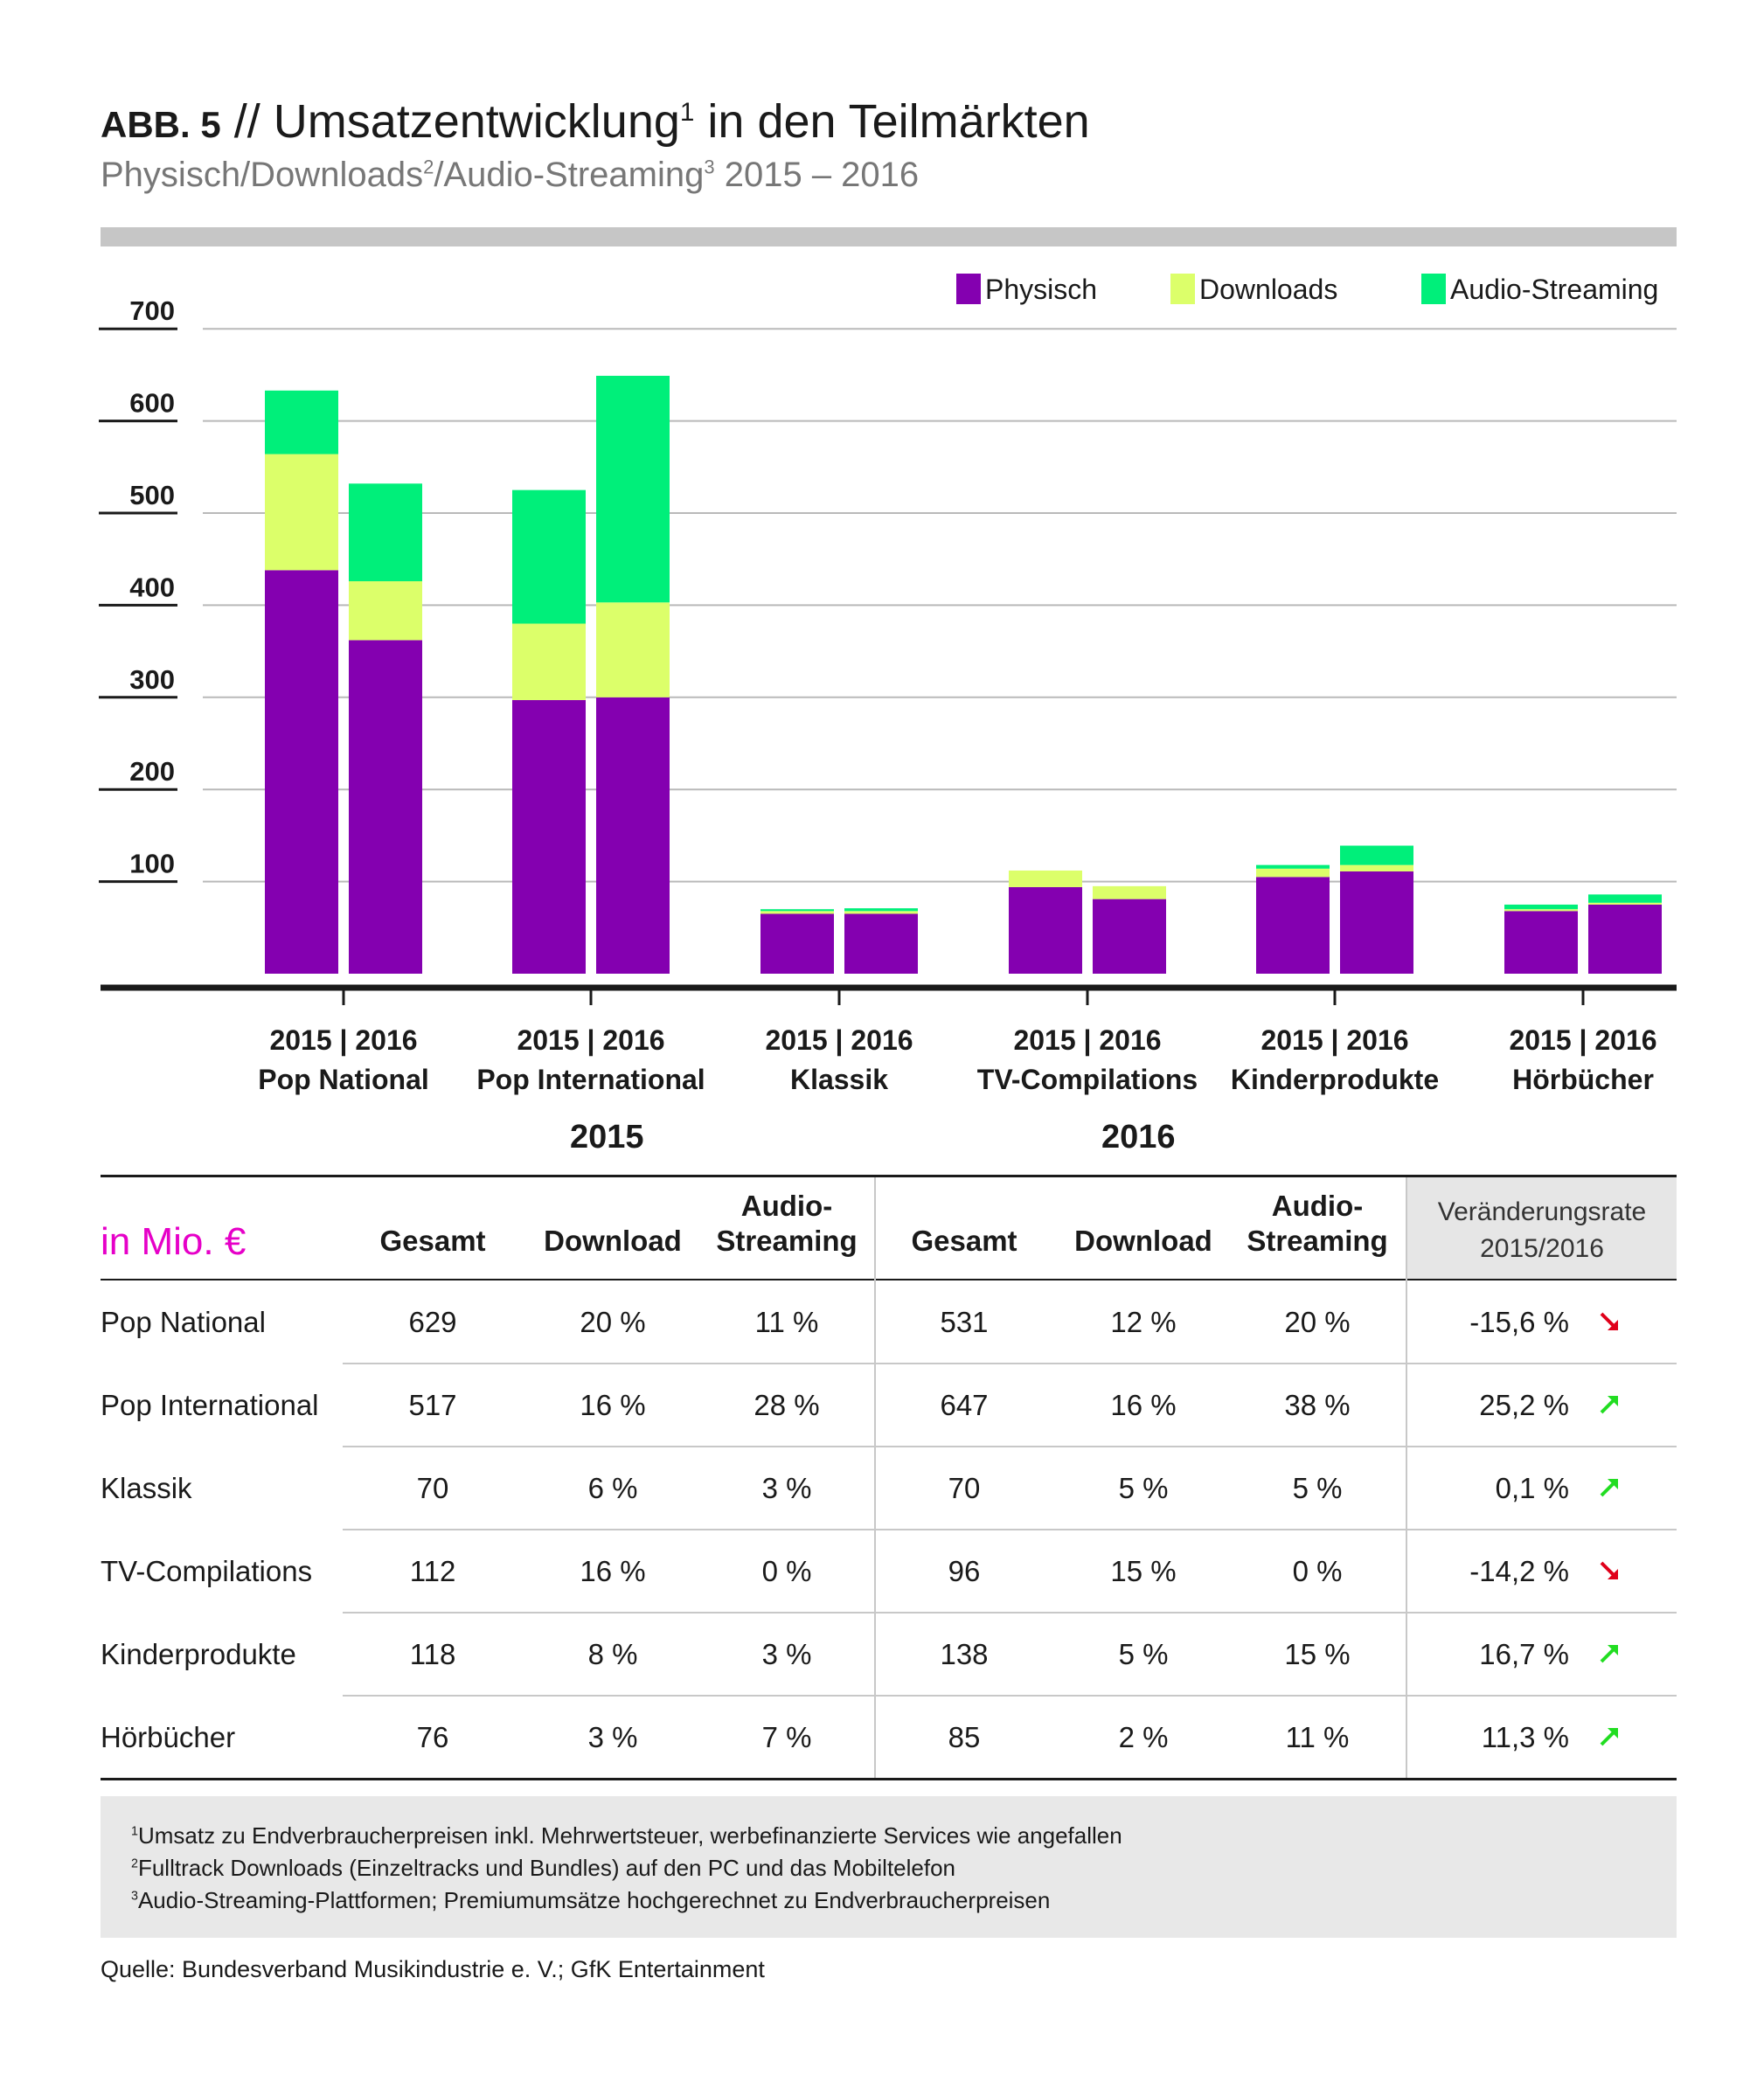  What do you see at coordinates (964, 1405) in the screenshot?
I see `cell-g16: 647` at bounding box center [964, 1405].